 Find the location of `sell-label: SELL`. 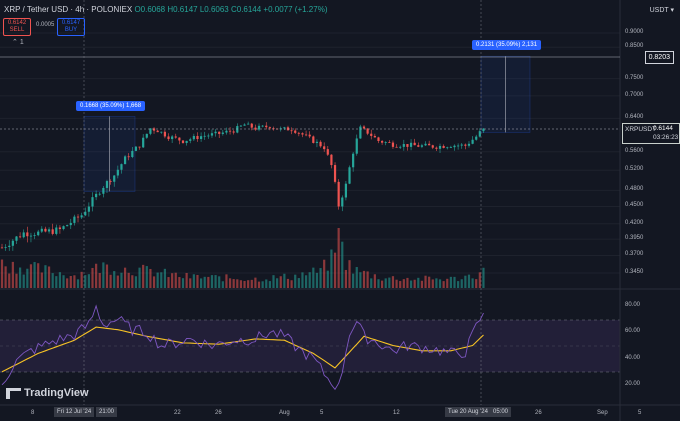

sell-label: SELL is located at coordinates (17, 30).